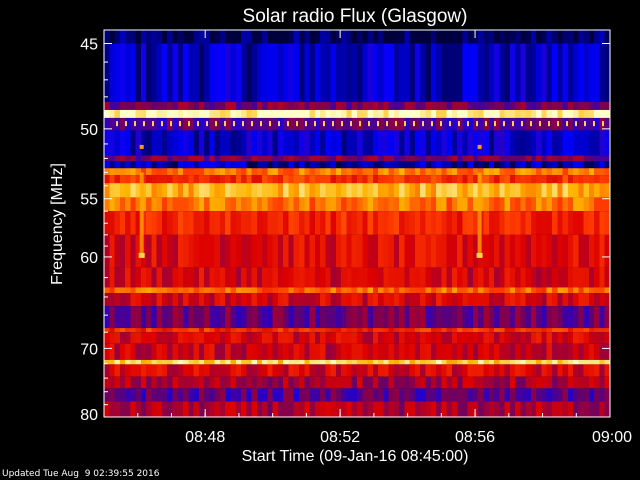 This screenshot has height=480, width=640. Describe the element at coordinates (355, 16) in the screenshot. I see `chart-title: Solar radio Flux (Glasgow)` at that location.